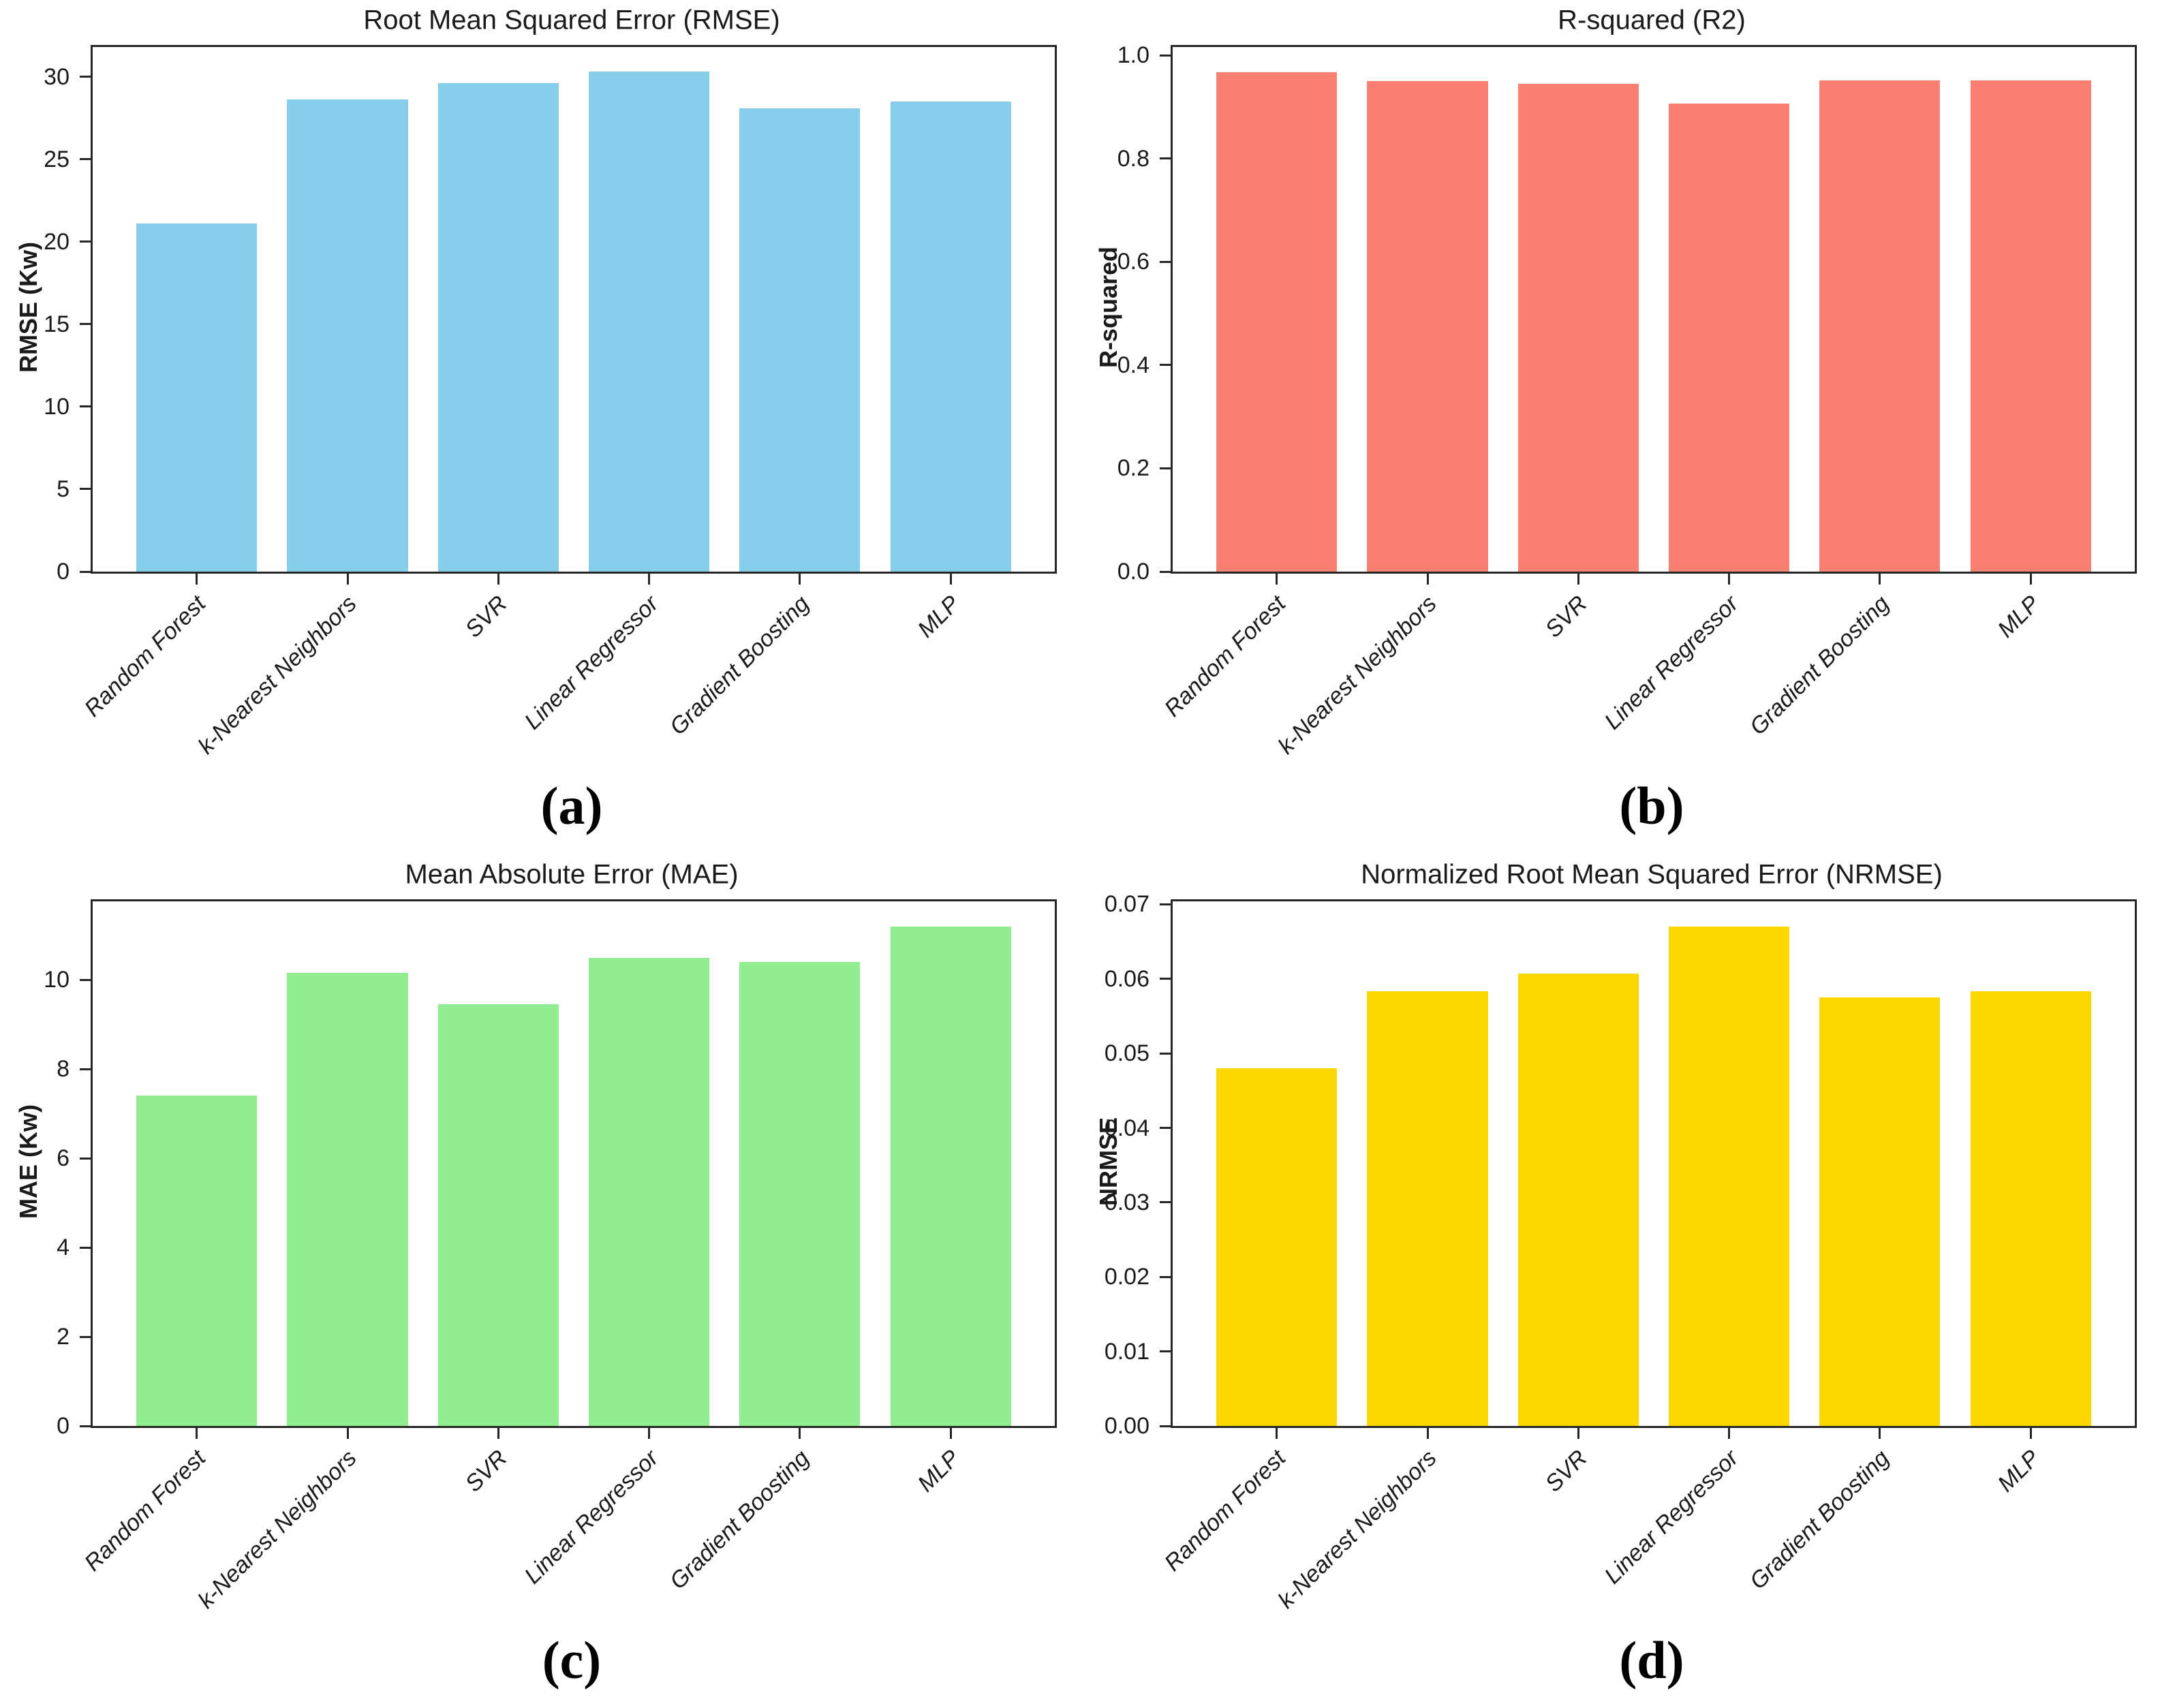 The image size is (2160, 1708). I want to click on y-tick-label: 30, so click(57, 76).